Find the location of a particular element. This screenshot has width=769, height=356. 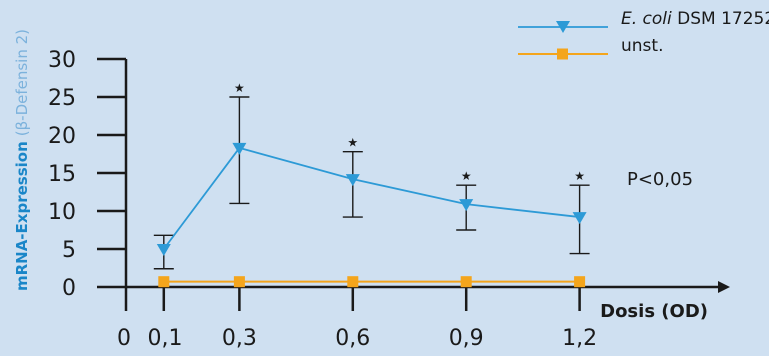

y-axis-title-sub: (β-Defensin 2) is located at coordinates (22, 82).